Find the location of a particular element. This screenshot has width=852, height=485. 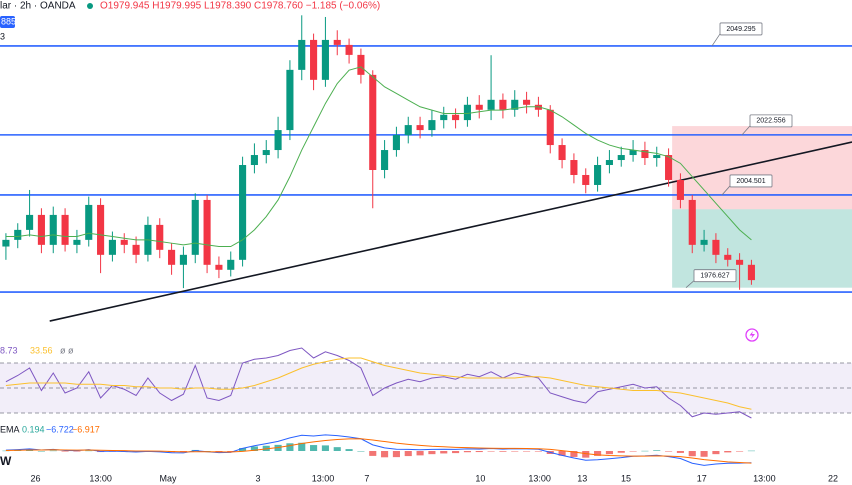

x-tick-label: 26 is located at coordinates (35, 478).